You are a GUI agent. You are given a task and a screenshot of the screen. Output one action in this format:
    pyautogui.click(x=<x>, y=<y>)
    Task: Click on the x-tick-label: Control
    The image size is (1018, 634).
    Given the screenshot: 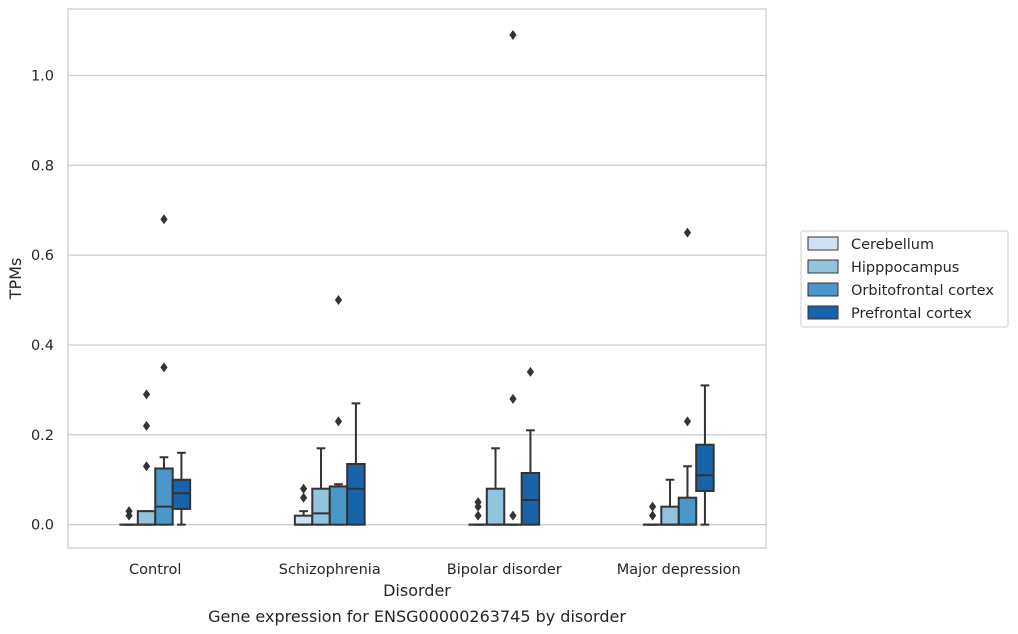 What is the action you would take?
    pyautogui.click(x=155, y=570)
    